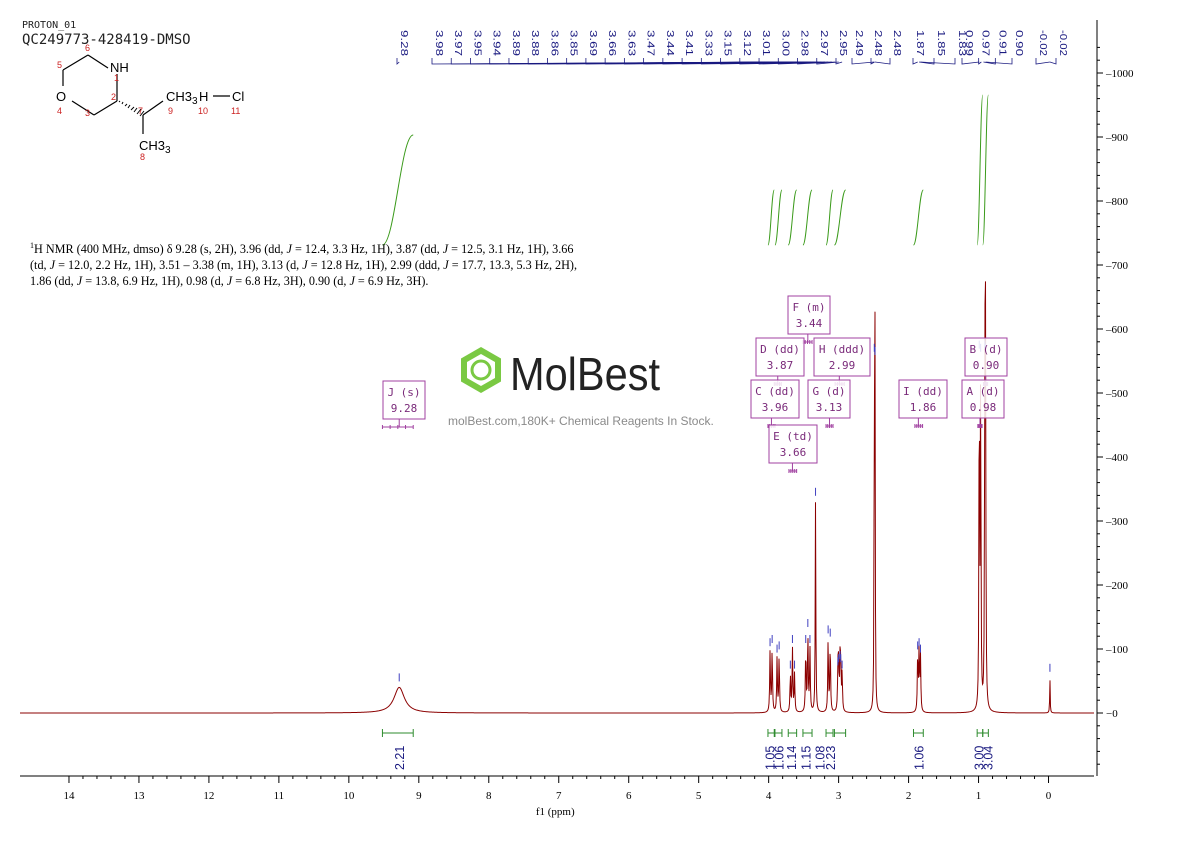  Describe the element at coordinates (182, 98) in the screenshot. I see `atom-ch3-9: CH33` at that location.